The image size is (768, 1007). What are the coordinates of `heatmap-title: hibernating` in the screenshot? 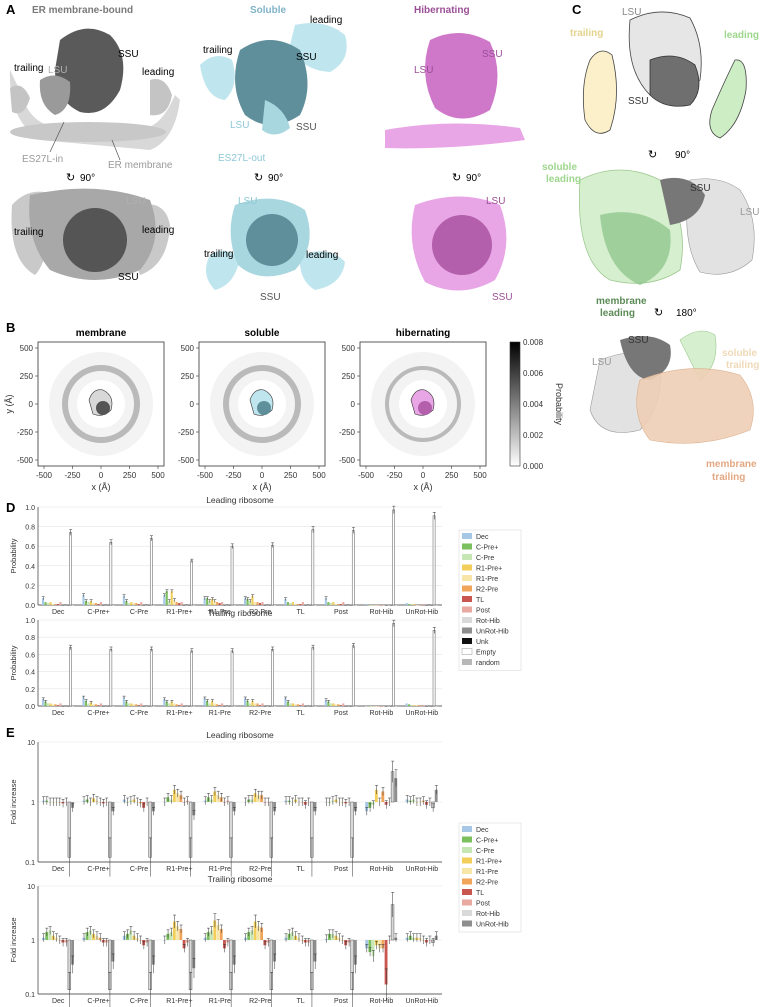 It's located at (423, 333).